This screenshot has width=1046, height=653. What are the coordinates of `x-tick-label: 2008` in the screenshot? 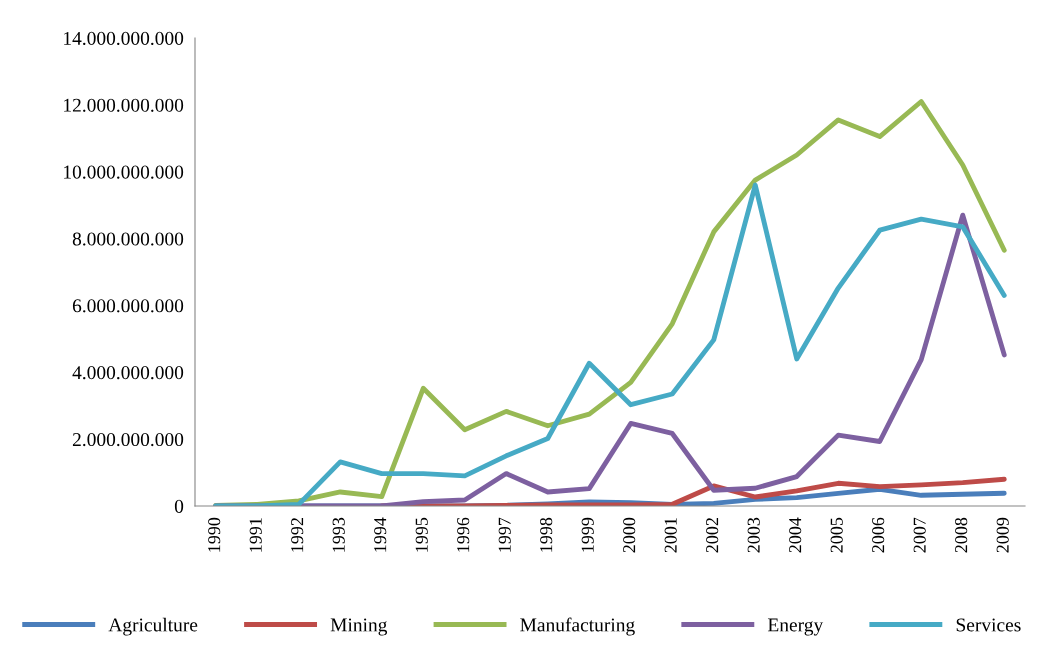 It's located at (961, 535).